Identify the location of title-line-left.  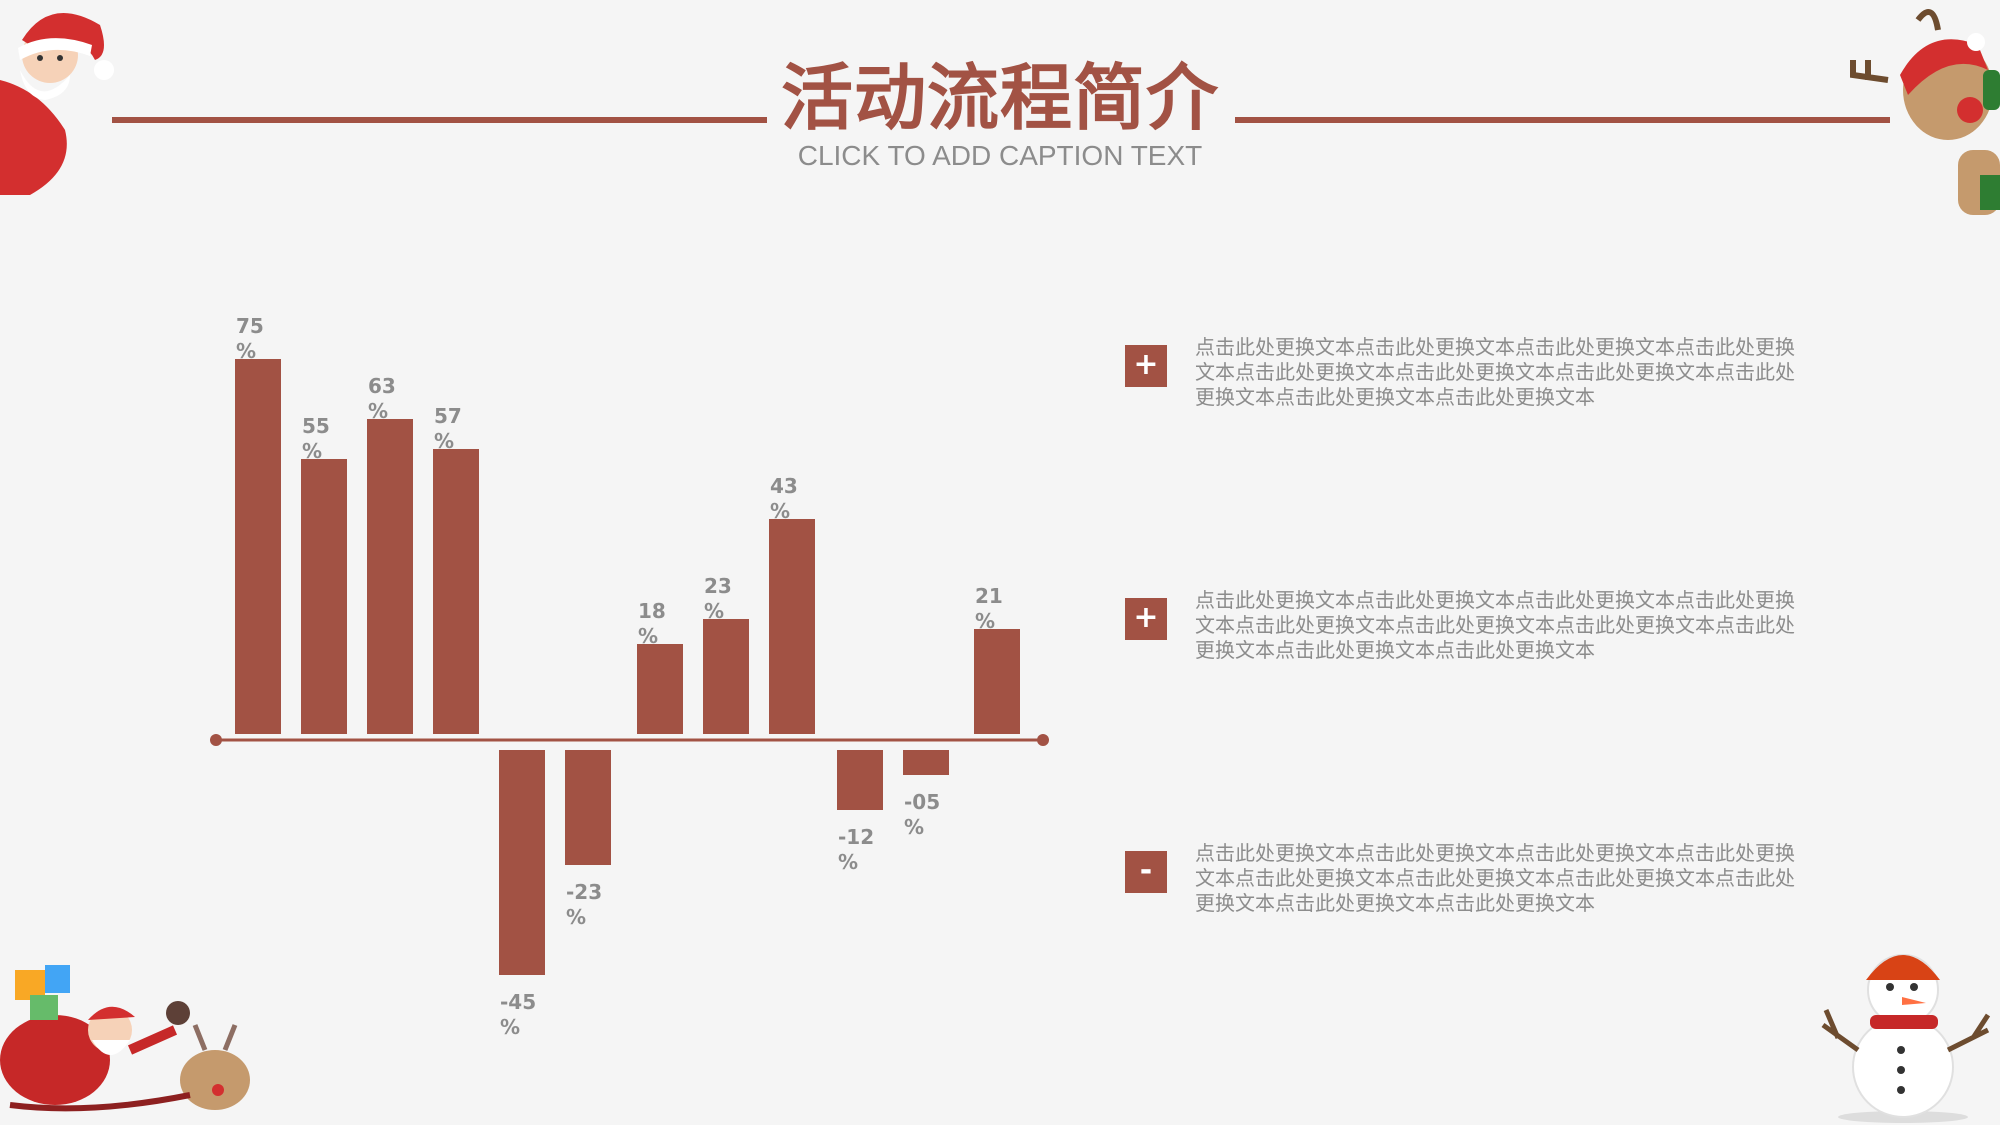
(439, 120).